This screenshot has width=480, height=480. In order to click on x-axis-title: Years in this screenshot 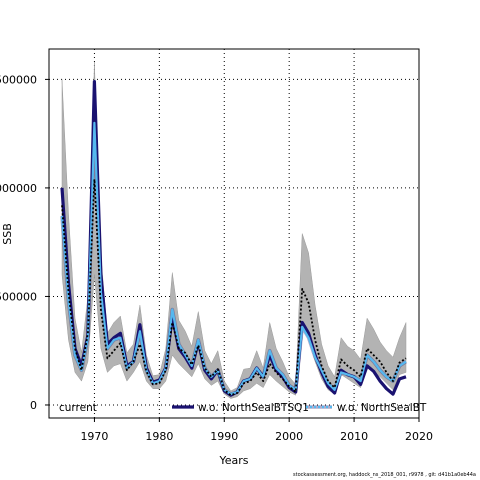, I will do `click(233, 460)`.